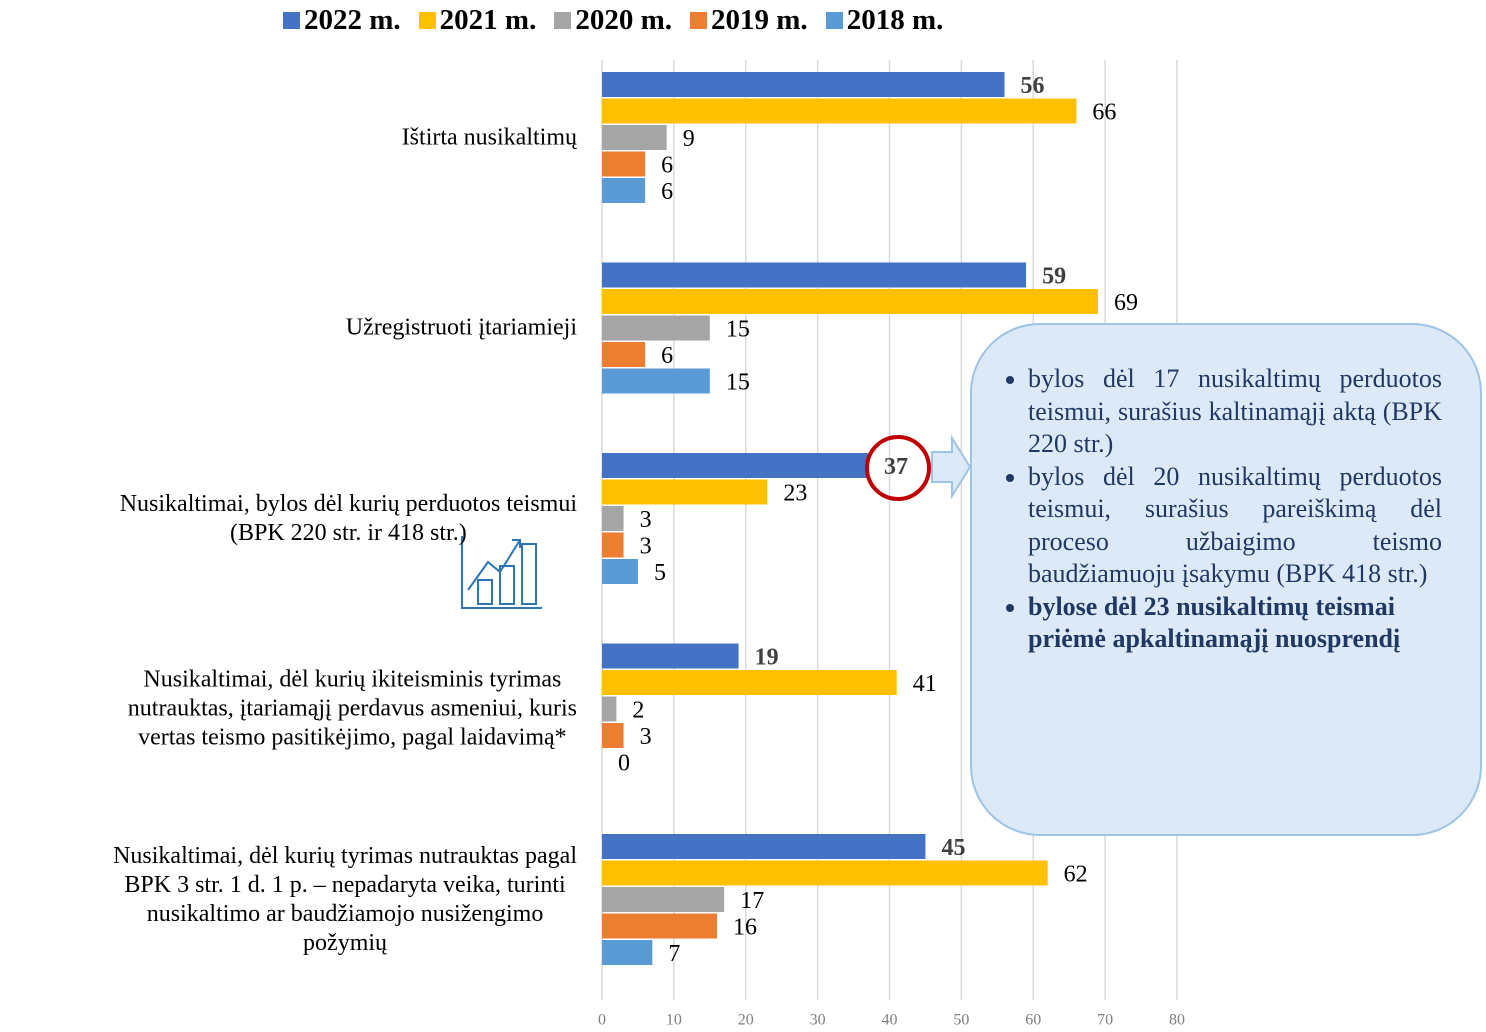 The height and width of the screenshot is (1032, 1486). I want to click on callout-arrow, so click(951, 467).